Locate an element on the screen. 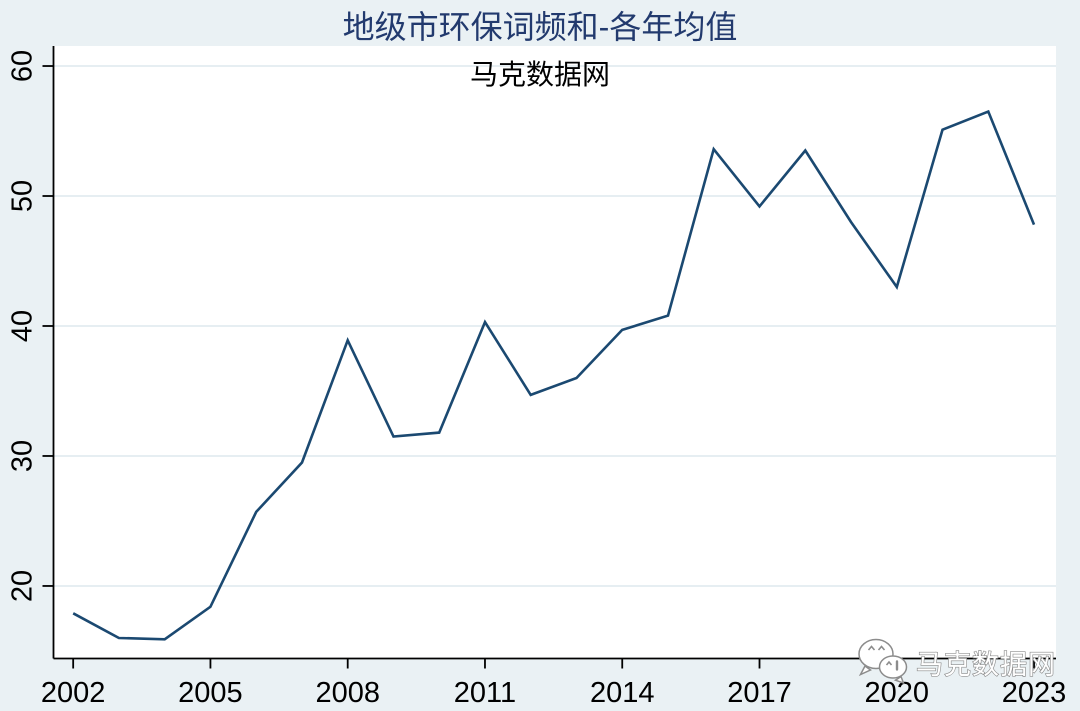 The height and width of the screenshot is (711, 1080). y-tick-label: 30 is located at coordinates (23, 456).